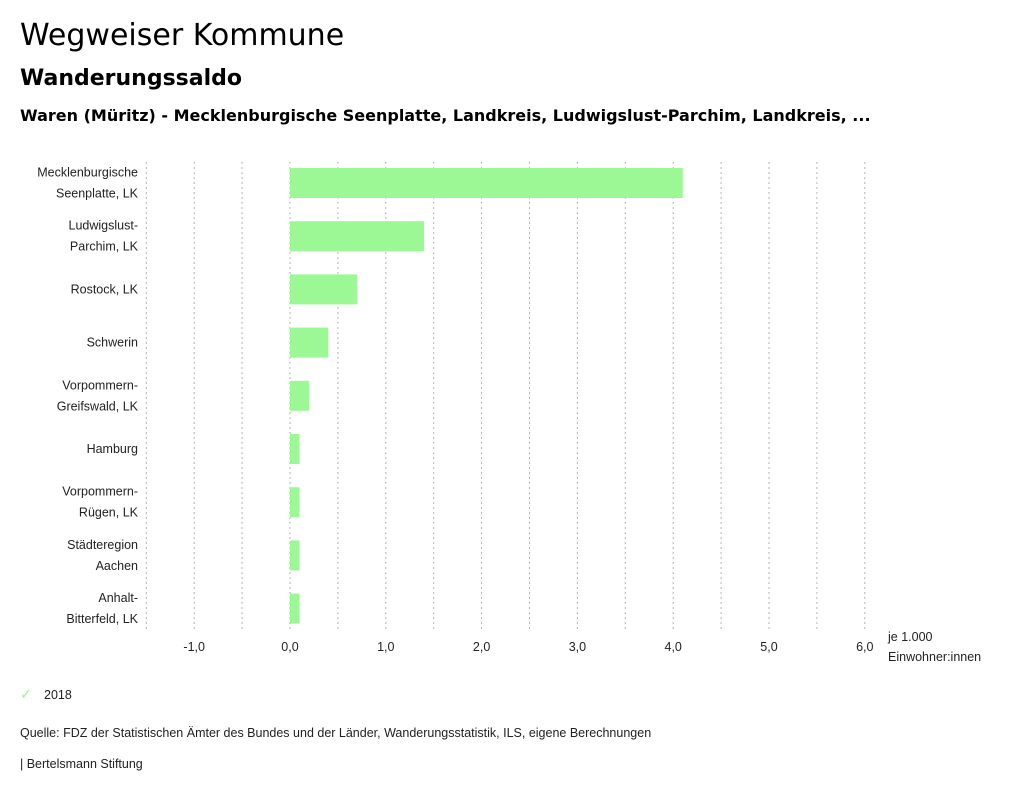  What do you see at coordinates (864, 647) in the screenshot?
I see `x-tick-label: 6,0` at bounding box center [864, 647].